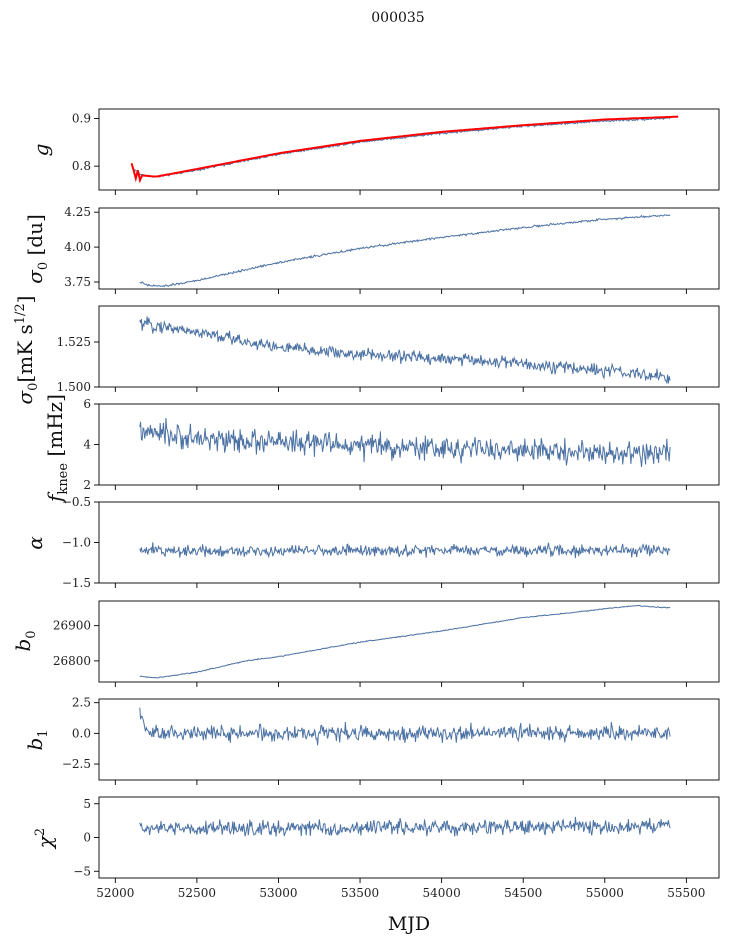 This screenshot has width=729, height=944. I want to click on sigma0-ylabel: σ0 [du], so click(37, 249).